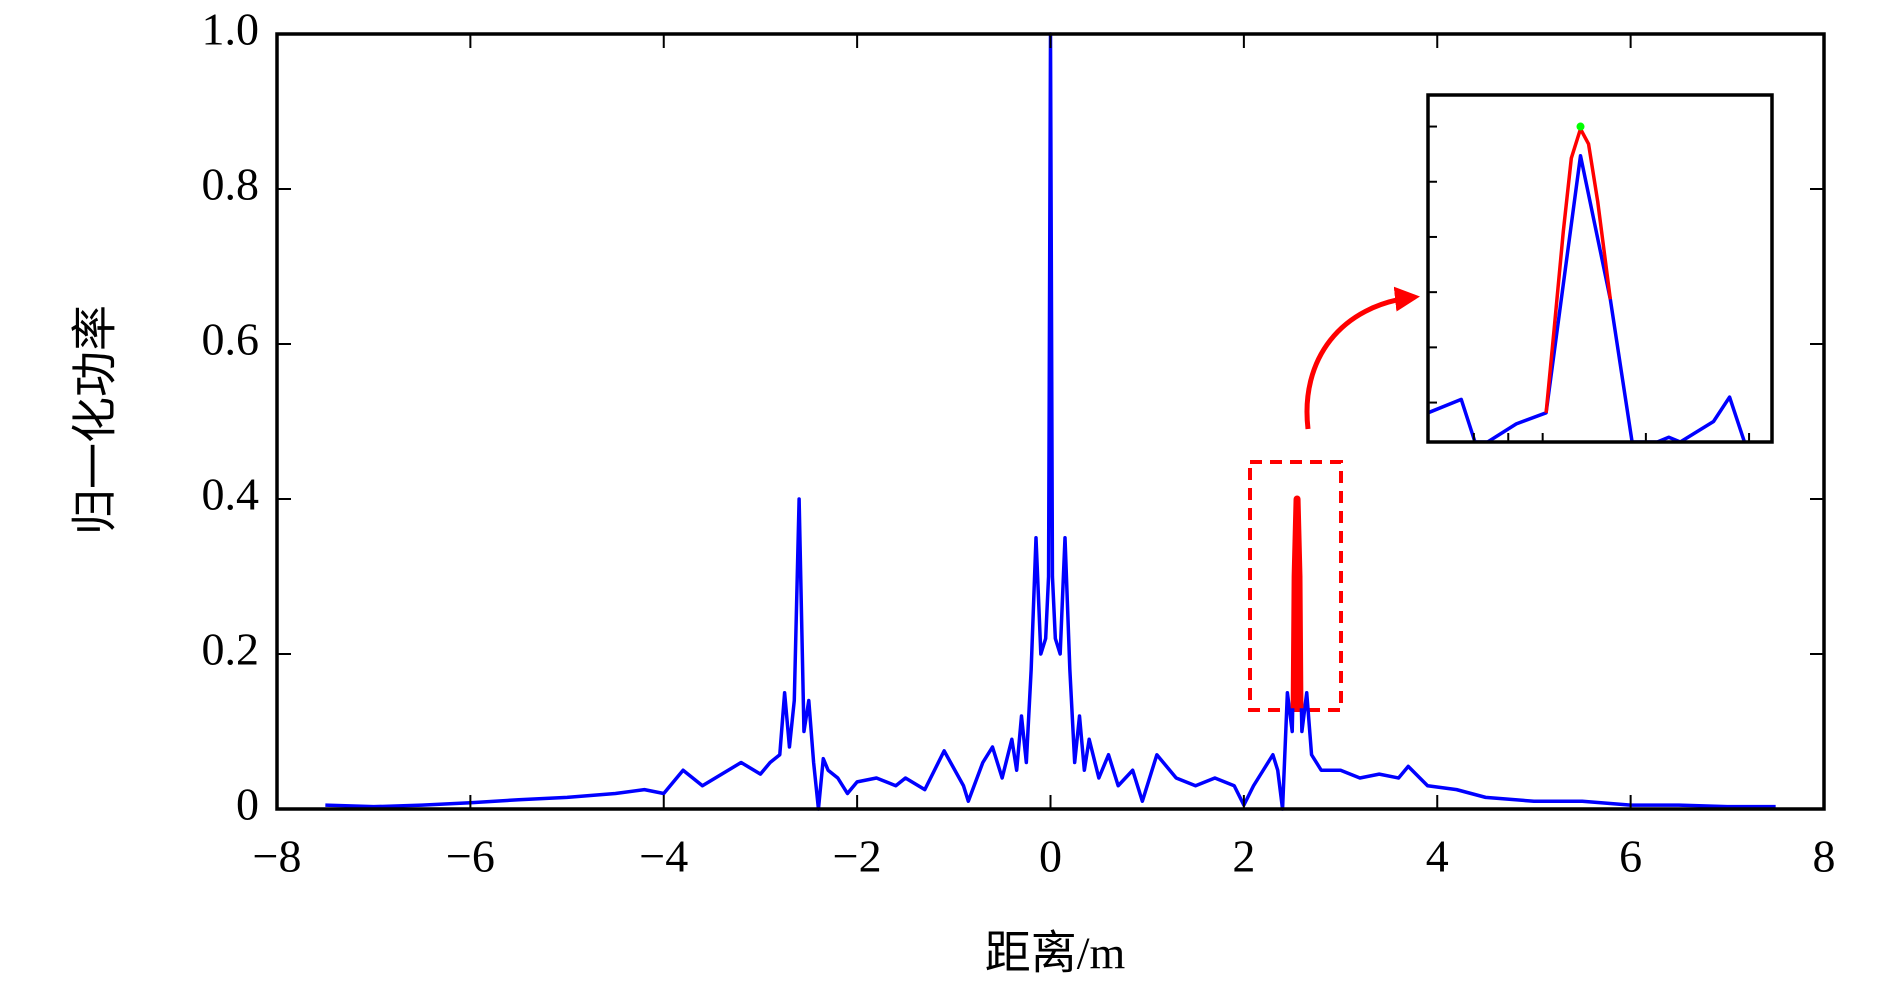  Describe the element at coordinates (231, 649) in the screenshot. I see `y-tick-label: 0.2` at that location.